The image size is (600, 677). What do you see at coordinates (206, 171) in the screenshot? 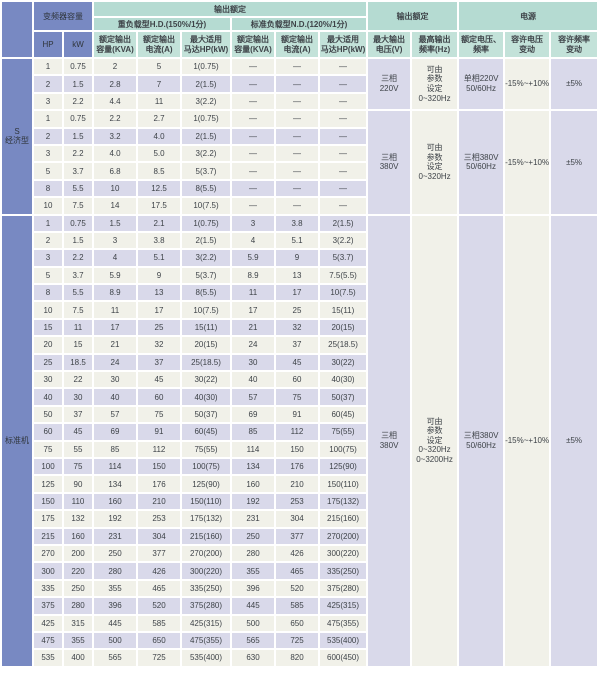
I see `cell-hd-motor: 5(3.7)` at bounding box center [206, 171].